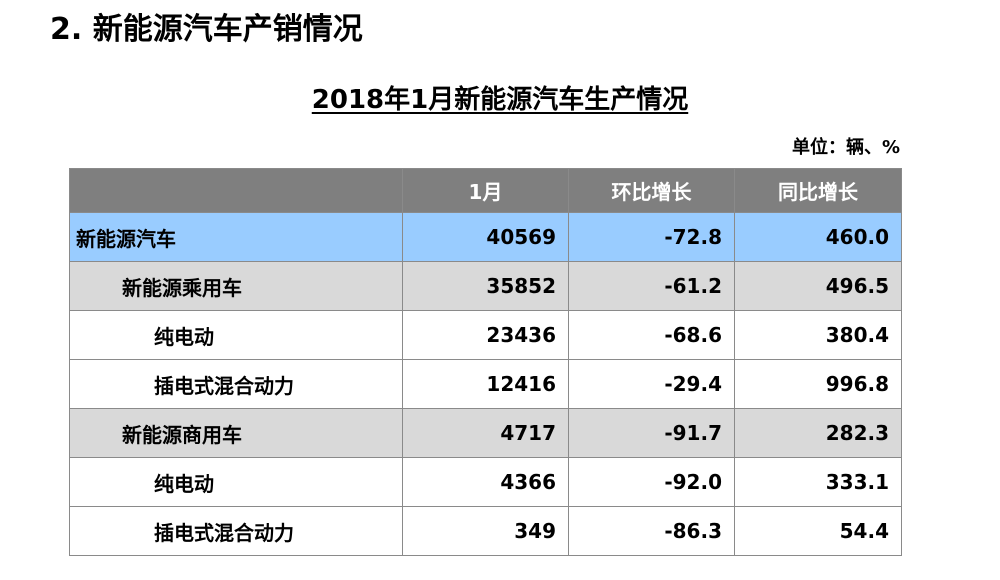  I want to click on table-row: 新能源商用车 4717 -91.7 282.3, so click(485, 433).